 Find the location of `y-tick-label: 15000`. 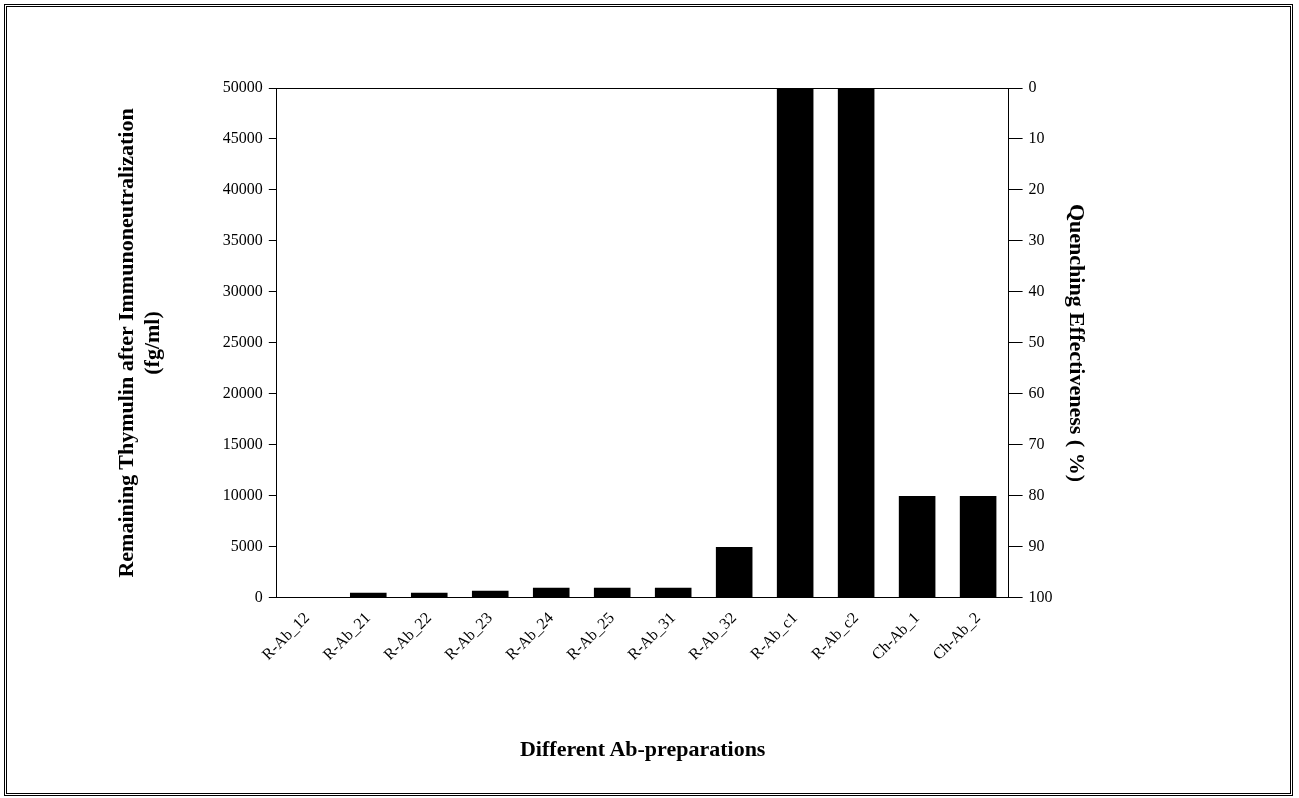

y-tick-label: 15000 is located at coordinates (242, 444).